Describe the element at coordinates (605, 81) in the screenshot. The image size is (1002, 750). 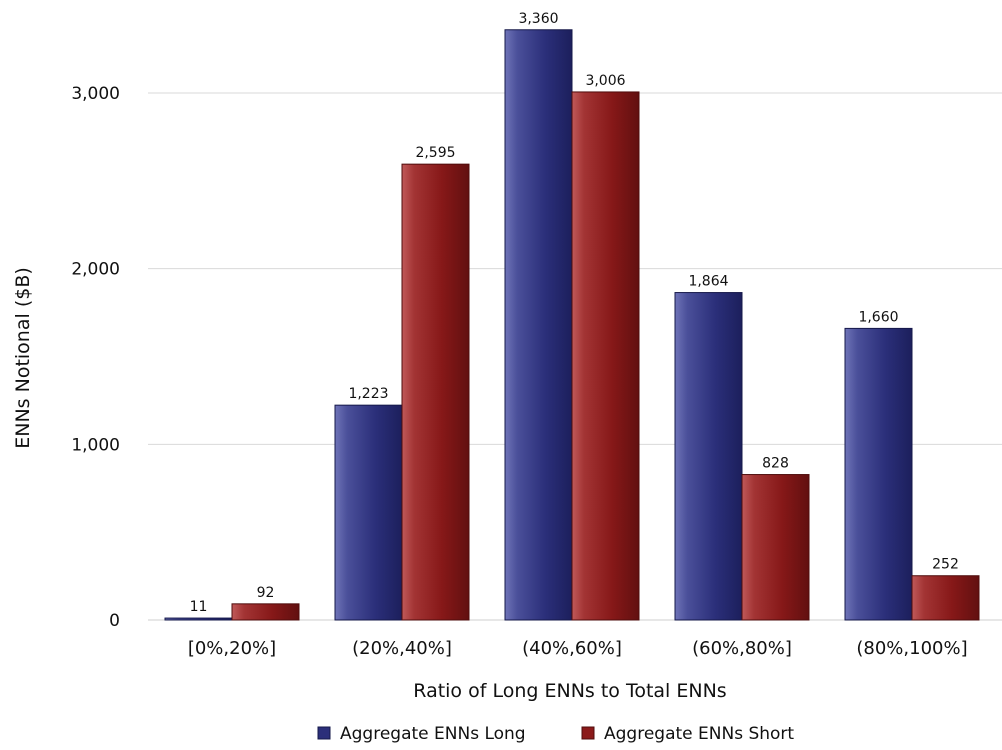
I see `data-label: 3,006` at that location.